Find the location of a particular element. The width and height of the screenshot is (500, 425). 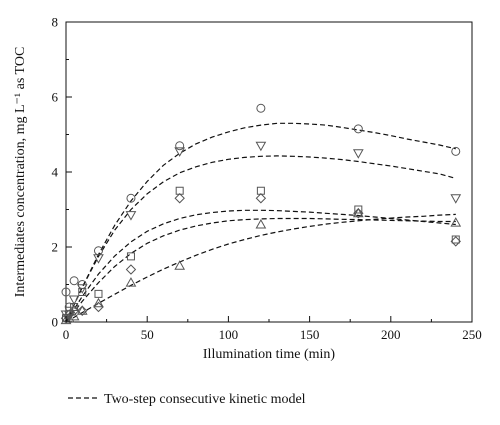

x-tick-label: 100 is located at coordinates (229, 334).